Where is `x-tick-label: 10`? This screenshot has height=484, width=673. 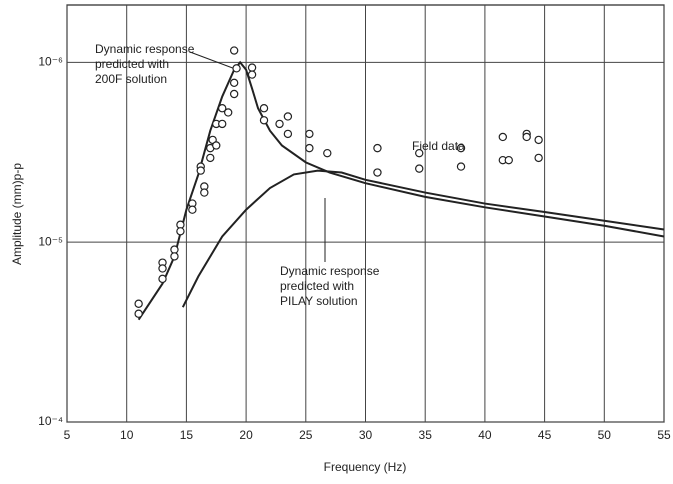 x-tick-label: 10 is located at coordinates (127, 435).